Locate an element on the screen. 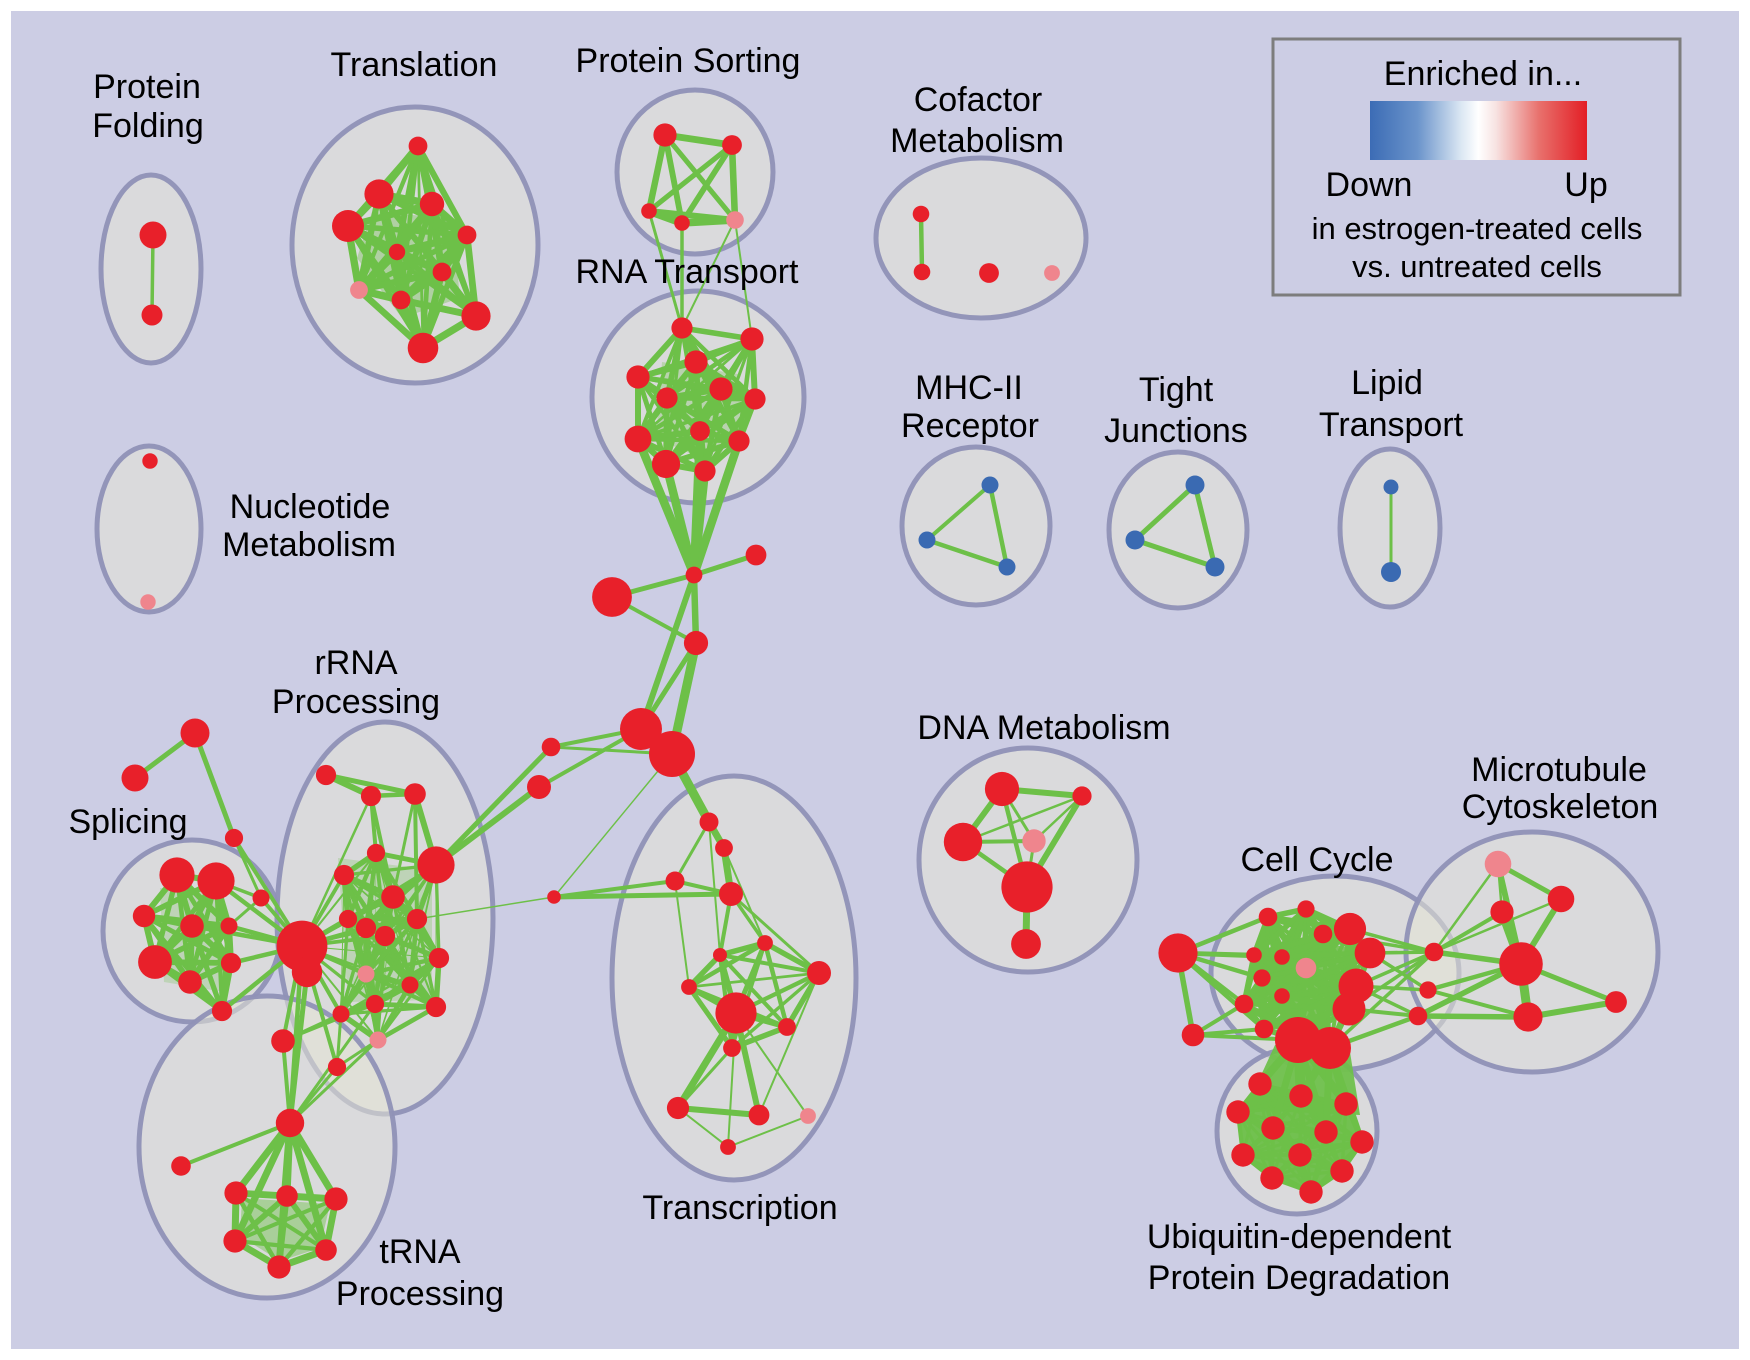 The image size is (1750, 1360). svg-text: Protein is located at coordinates (147, 87).